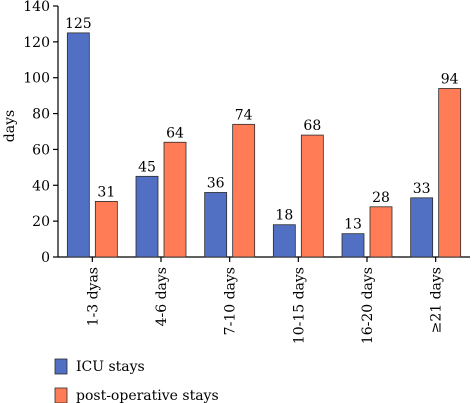 This screenshot has width=475, height=403. I want to click on data-label: 28, so click(381, 198).